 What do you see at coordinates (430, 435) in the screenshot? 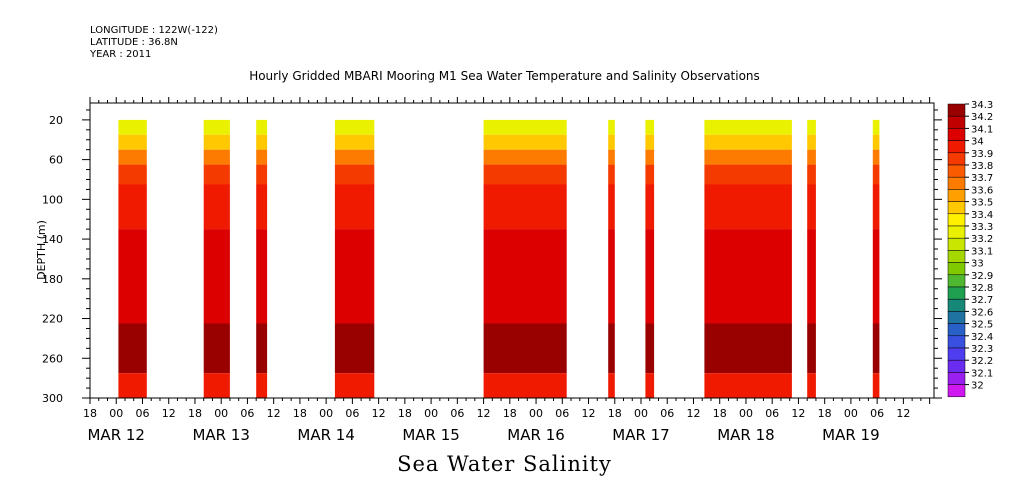
I see `x-date-label: MAR 15` at bounding box center [430, 435].